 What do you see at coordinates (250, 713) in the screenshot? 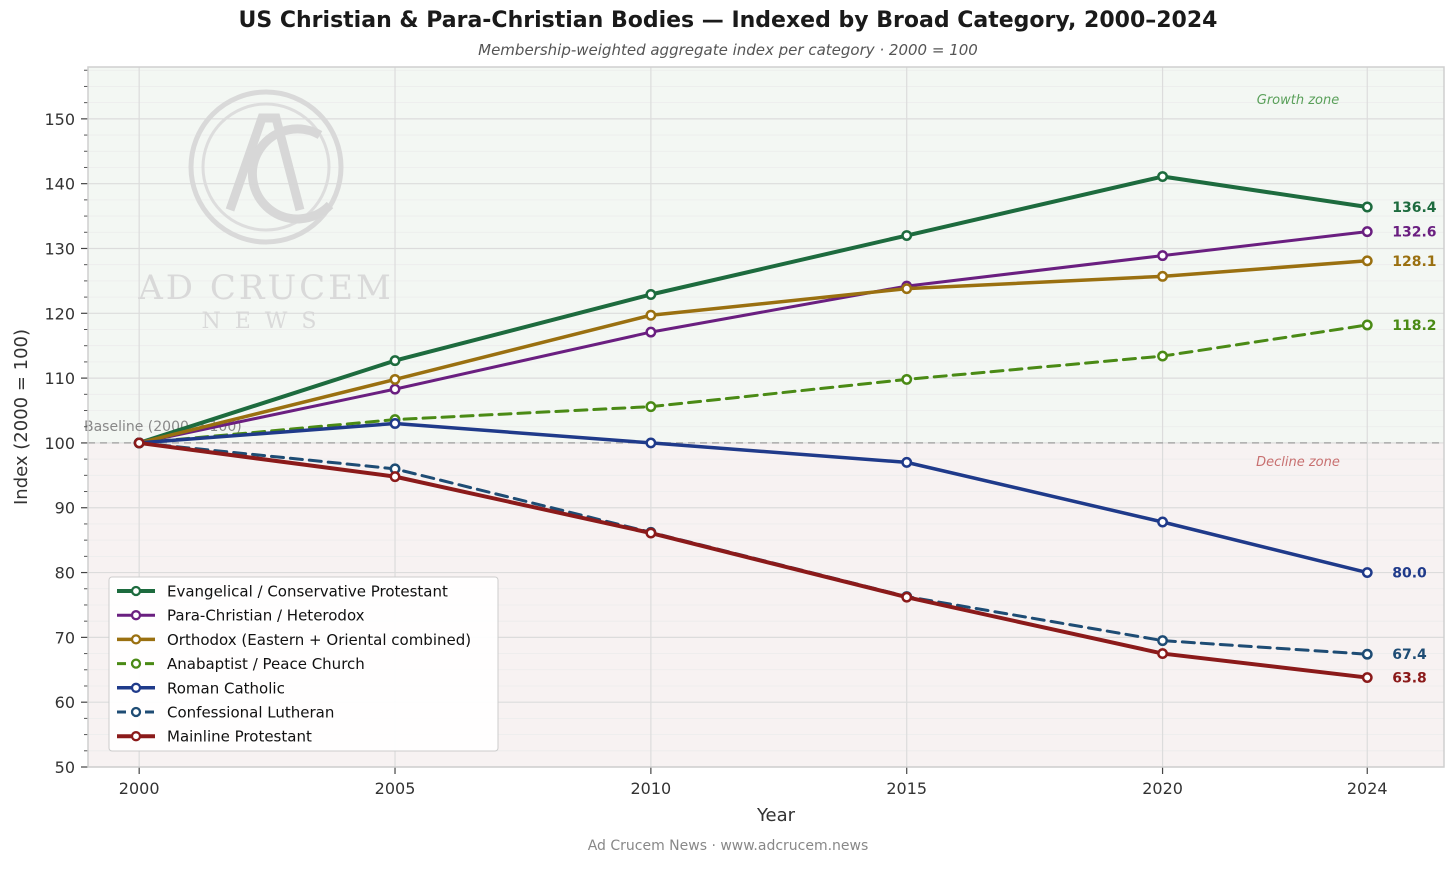
I see `legend-label: Confessional Lutheran` at bounding box center [250, 713].